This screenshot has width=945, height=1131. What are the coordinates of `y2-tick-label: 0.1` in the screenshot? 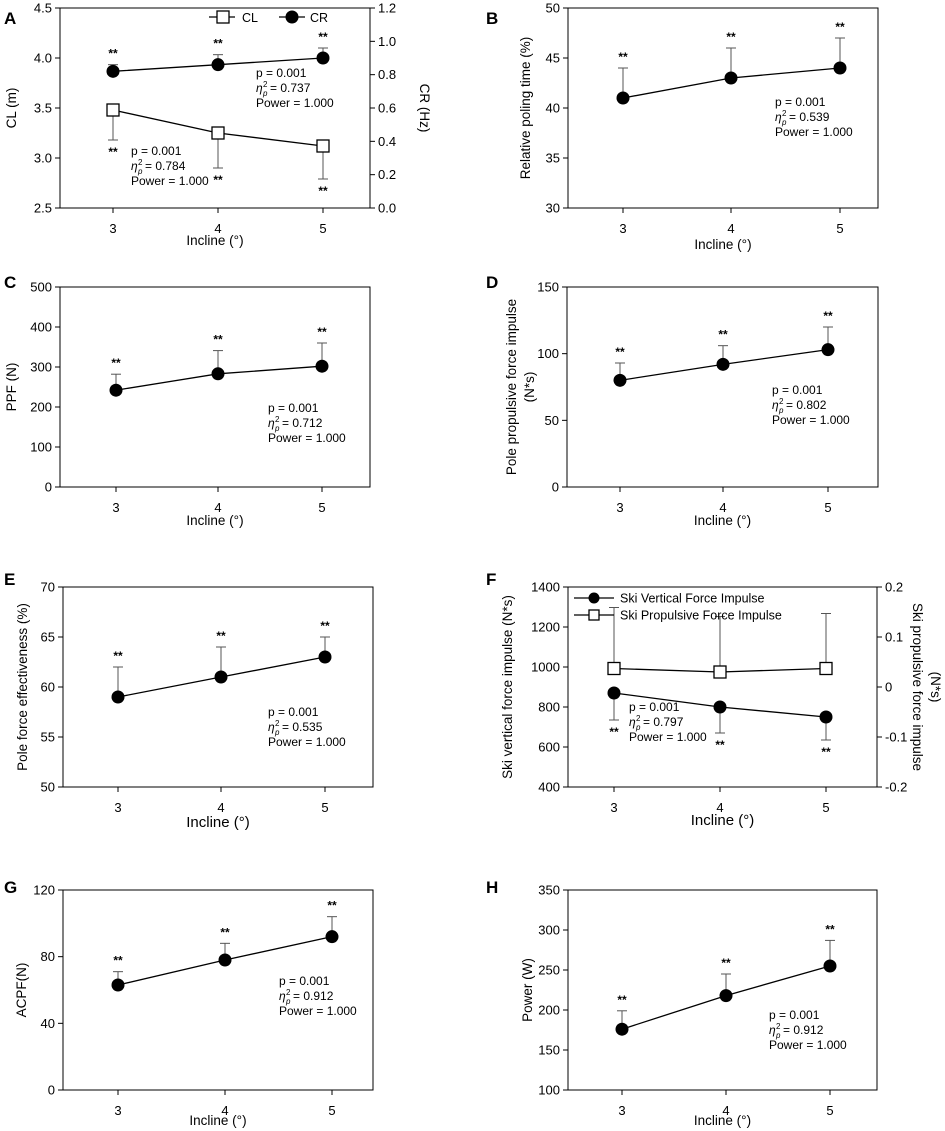 It's located at (894, 637).